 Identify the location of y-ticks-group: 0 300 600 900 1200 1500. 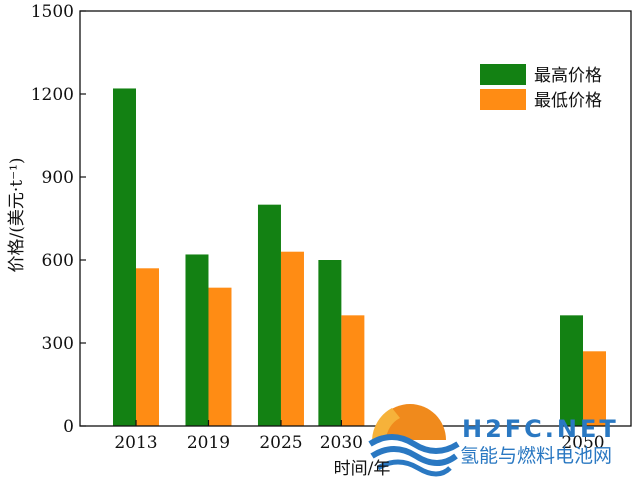
(58, 219).